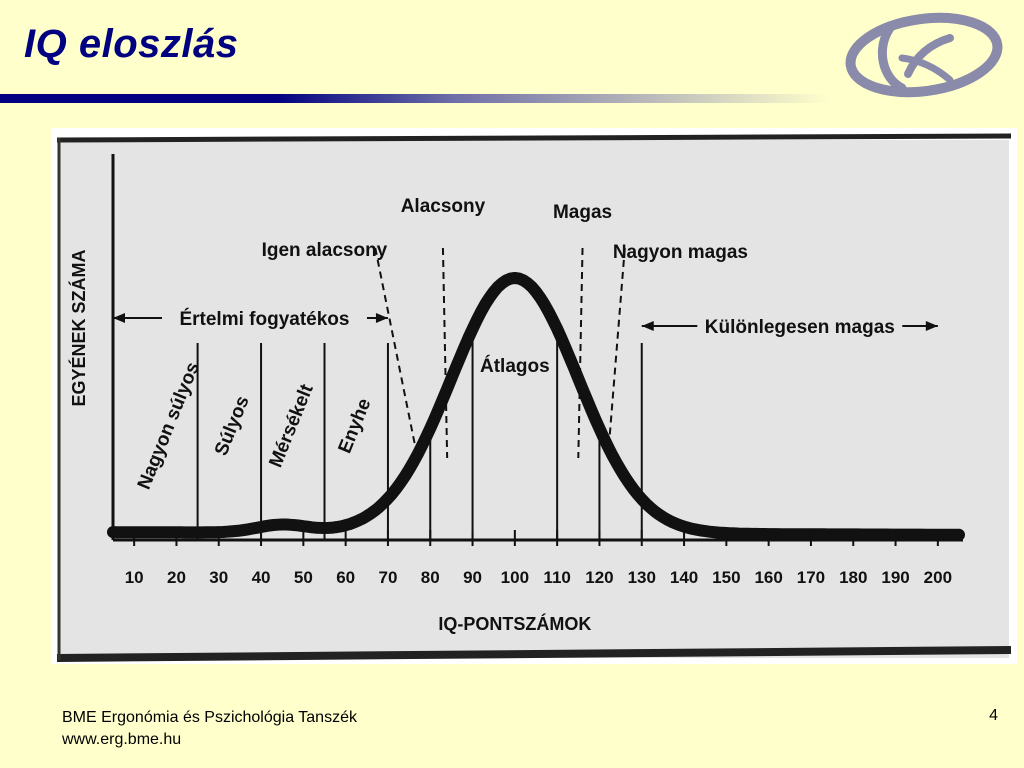  I want to click on slide-title: IQ eloszlás, so click(131, 44).